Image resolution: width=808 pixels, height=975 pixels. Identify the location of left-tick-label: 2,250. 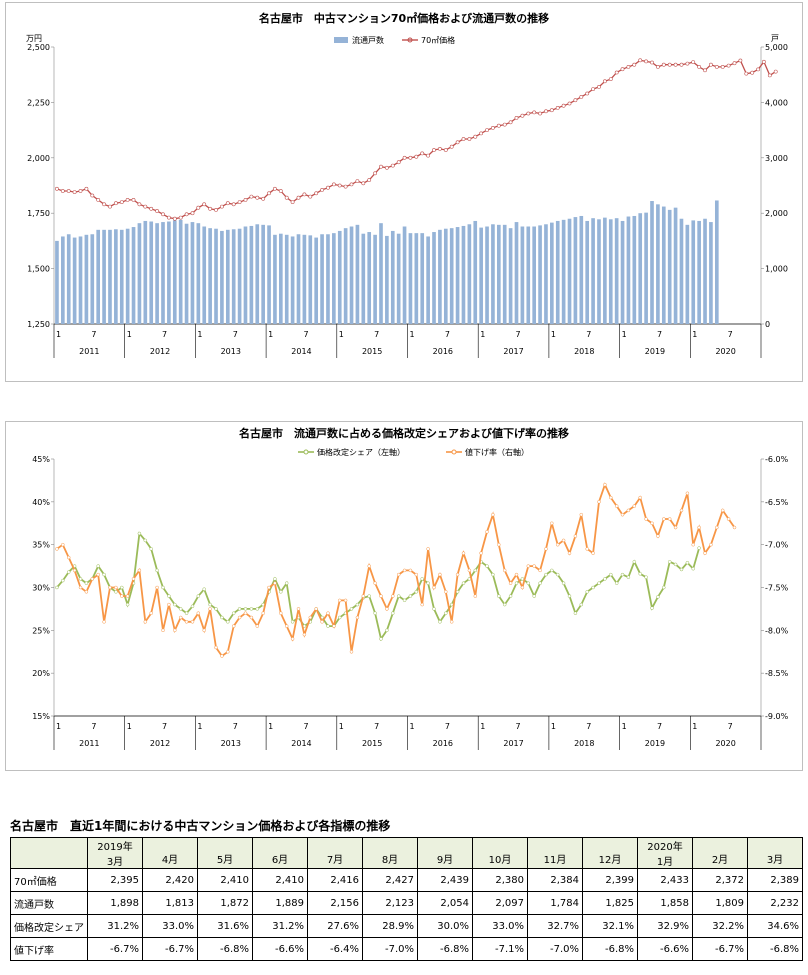
(38, 102).